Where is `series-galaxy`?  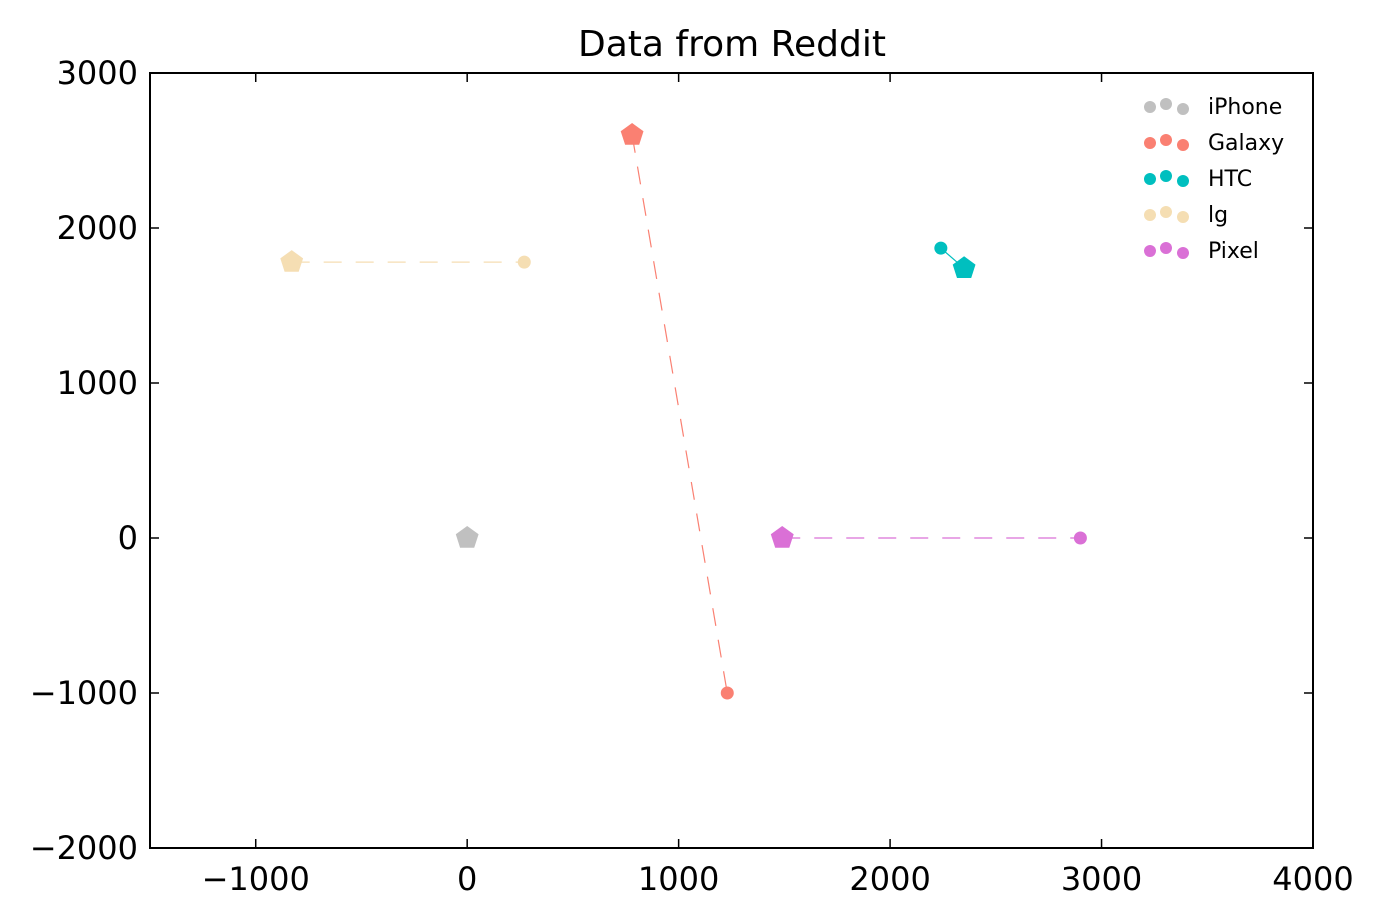 series-galaxy is located at coordinates (677, 411).